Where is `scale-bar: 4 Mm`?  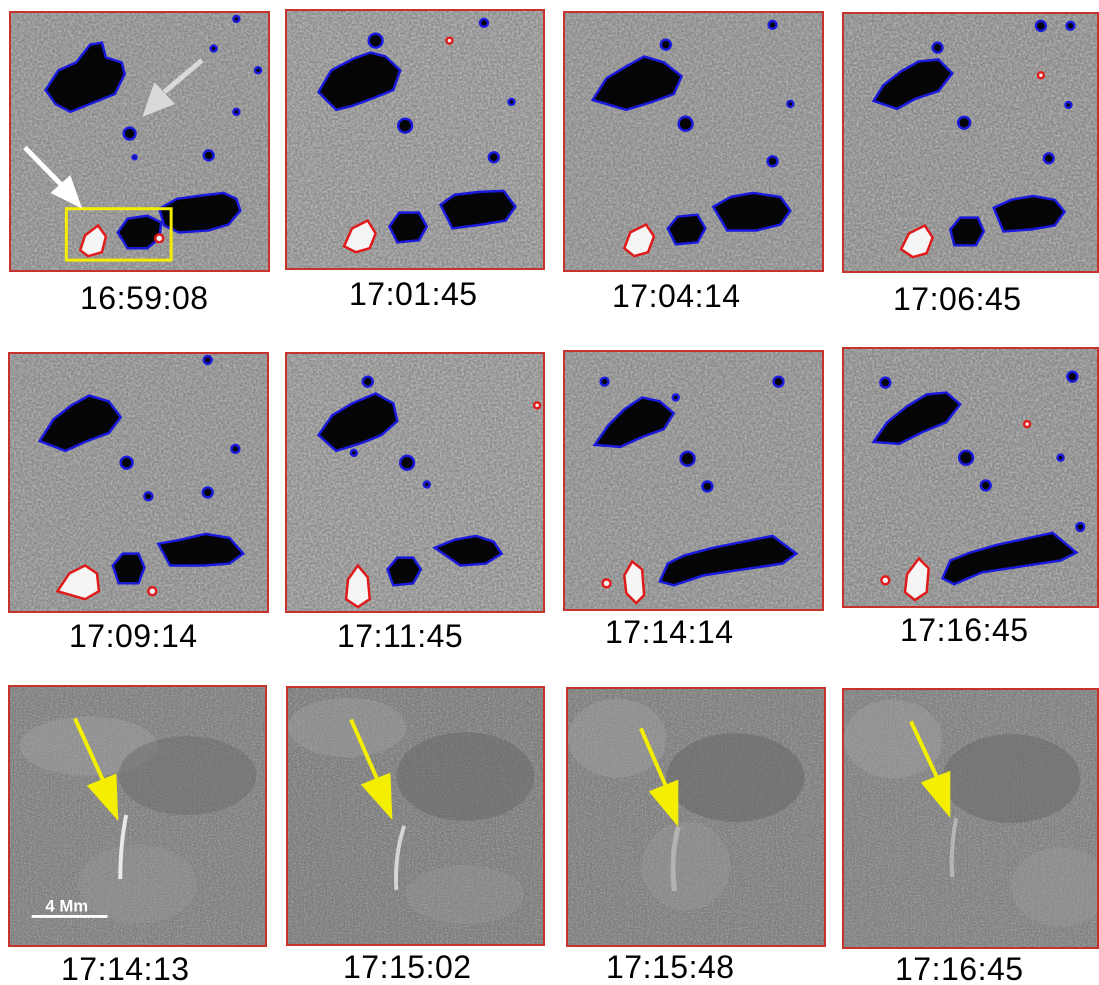 scale-bar: 4 Mm is located at coordinates (69, 907).